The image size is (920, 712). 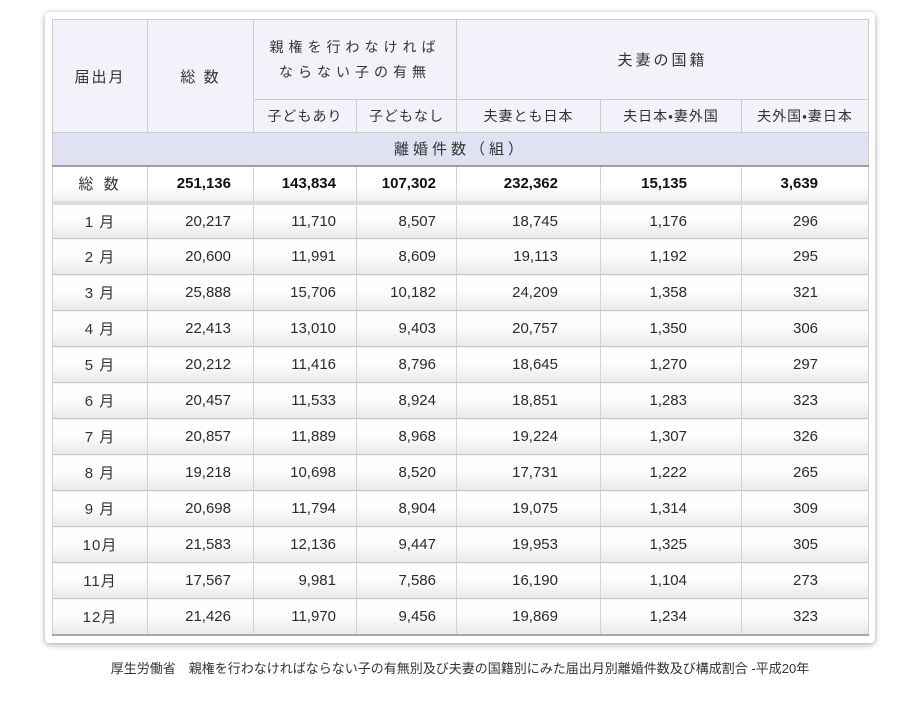 I want to click on table-cell: 20,457, so click(x=200, y=400).